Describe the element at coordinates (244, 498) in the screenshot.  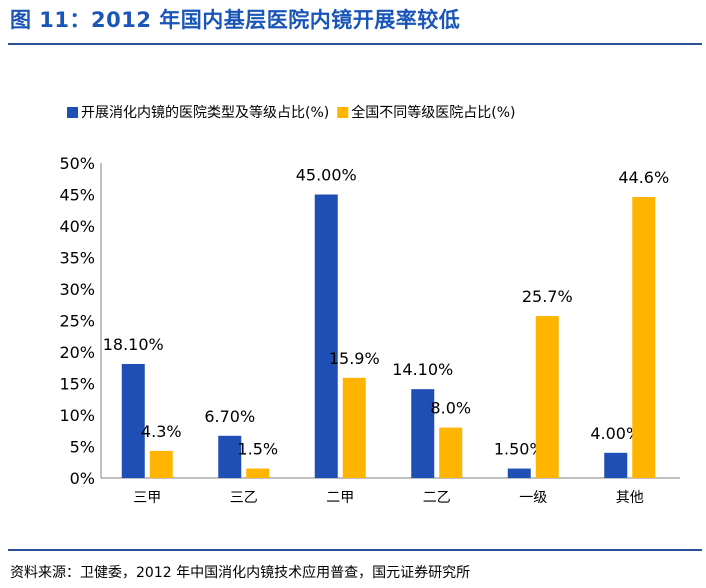
I see `x-category-label: 三乙` at that location.